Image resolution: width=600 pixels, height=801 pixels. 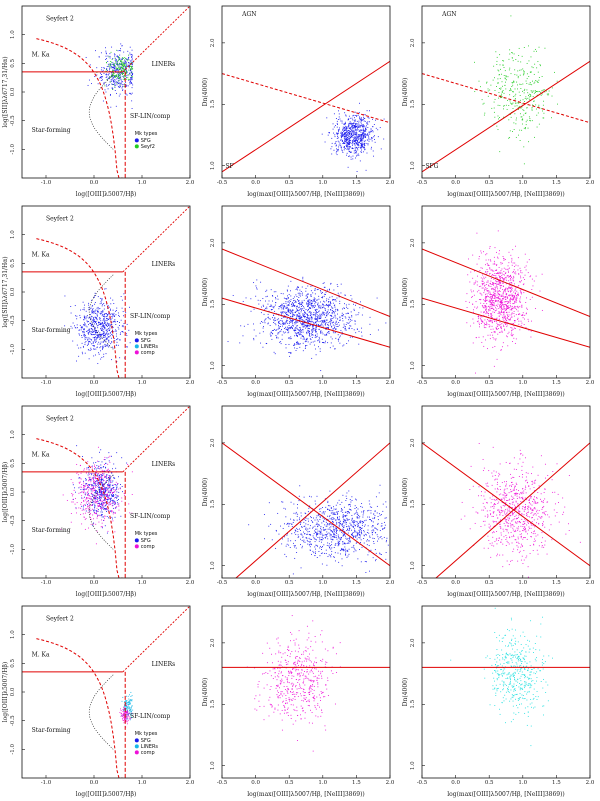 I want to click on y-tick-label: 1.0, so click(x=413, y=165).